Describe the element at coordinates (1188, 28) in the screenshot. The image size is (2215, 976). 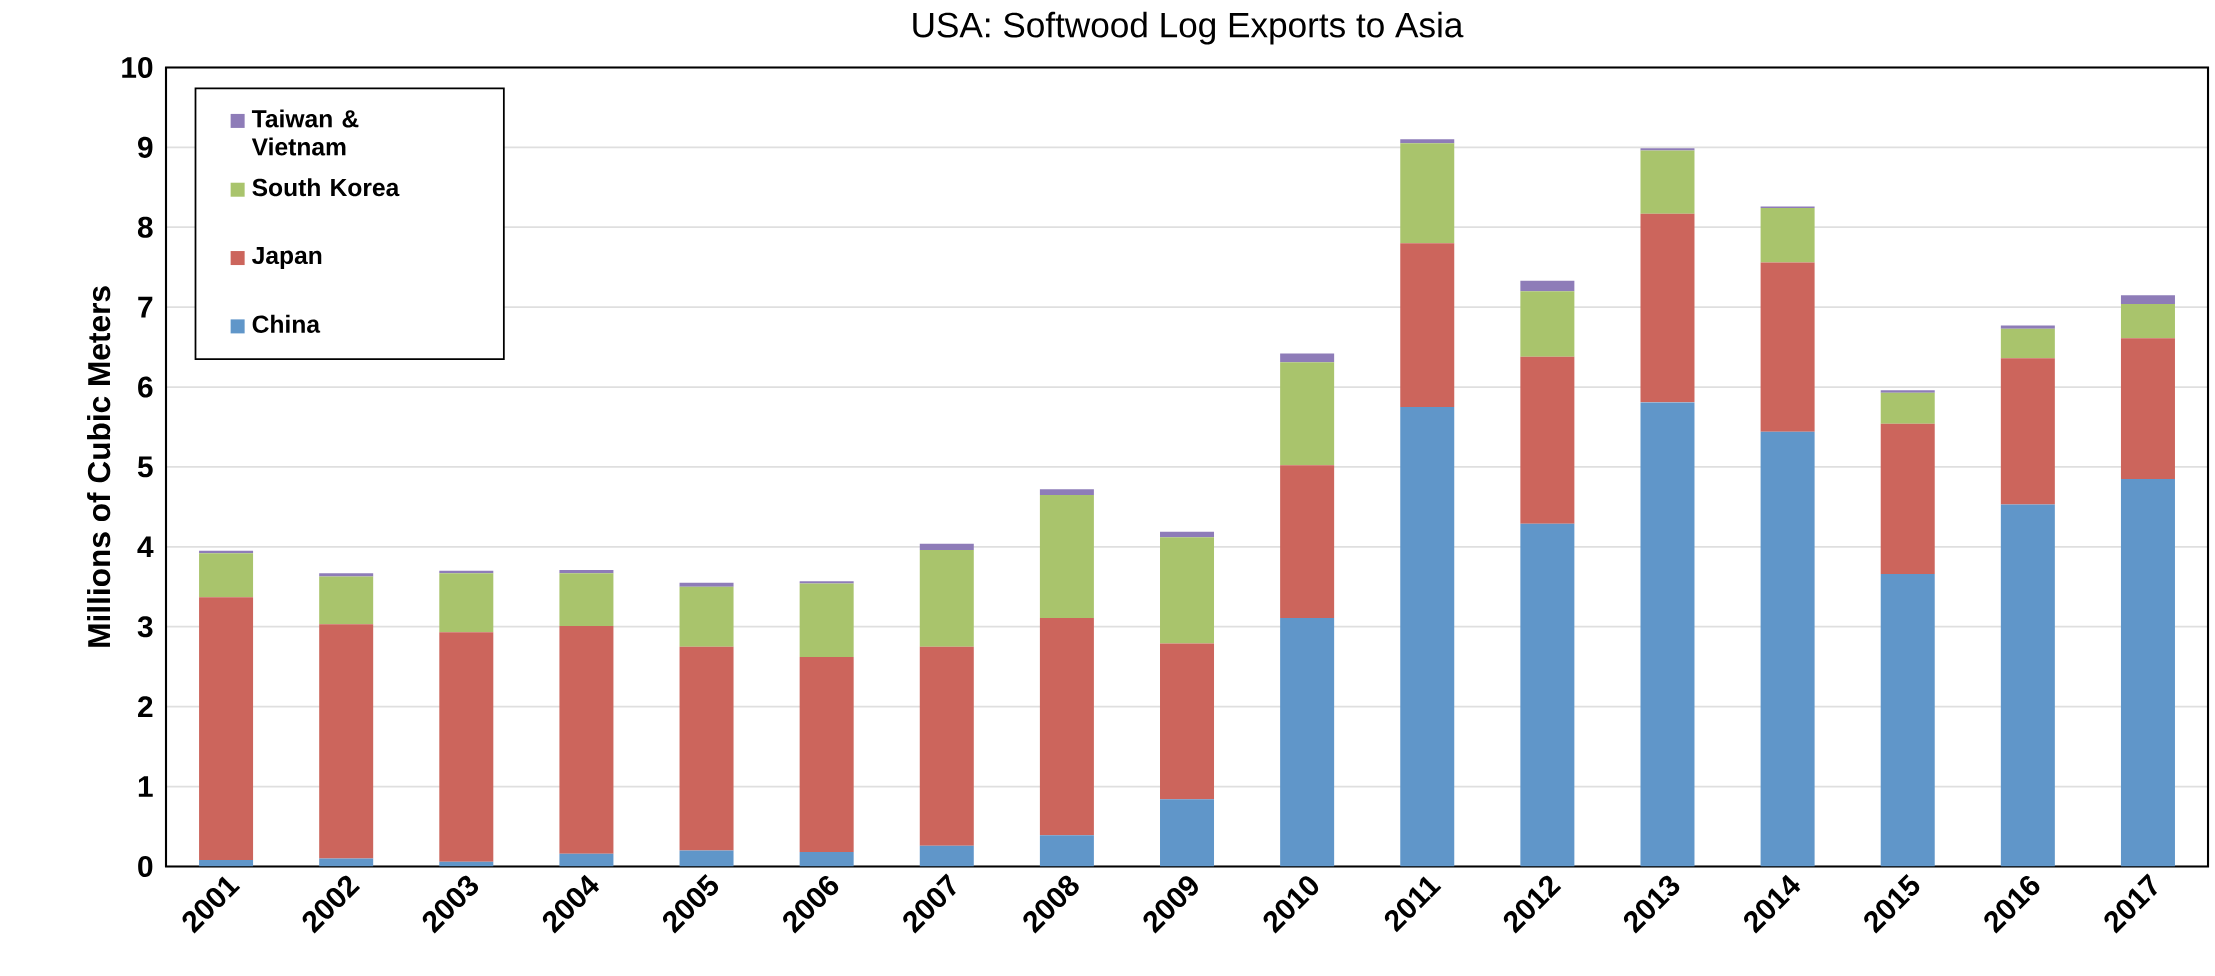
I see `chart-title: USA: Softwood Log Exports to Asia` at that location.